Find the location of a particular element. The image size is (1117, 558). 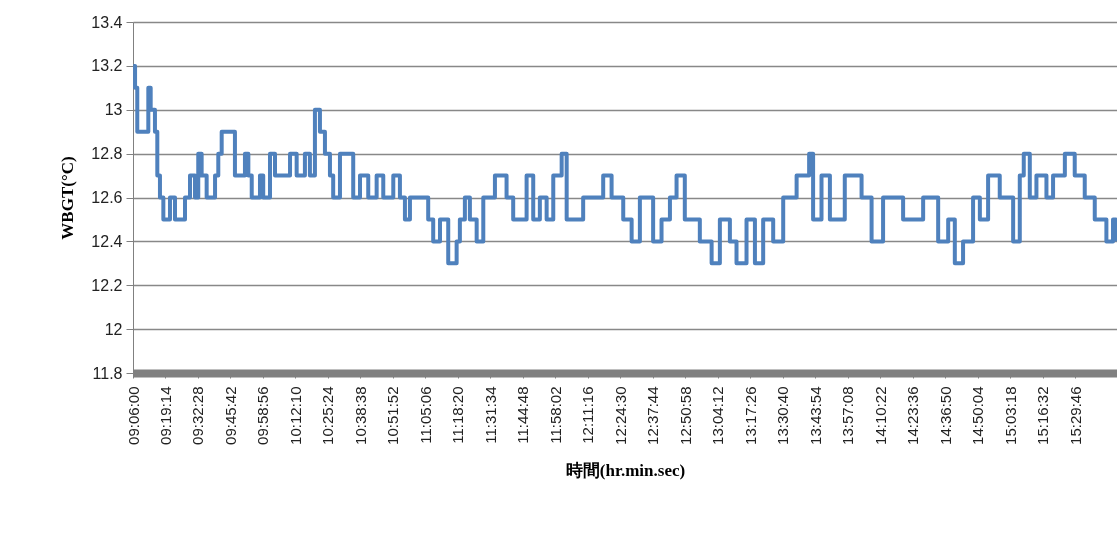

y-tick-label: 13.2 is located at coordinates (107, 66).